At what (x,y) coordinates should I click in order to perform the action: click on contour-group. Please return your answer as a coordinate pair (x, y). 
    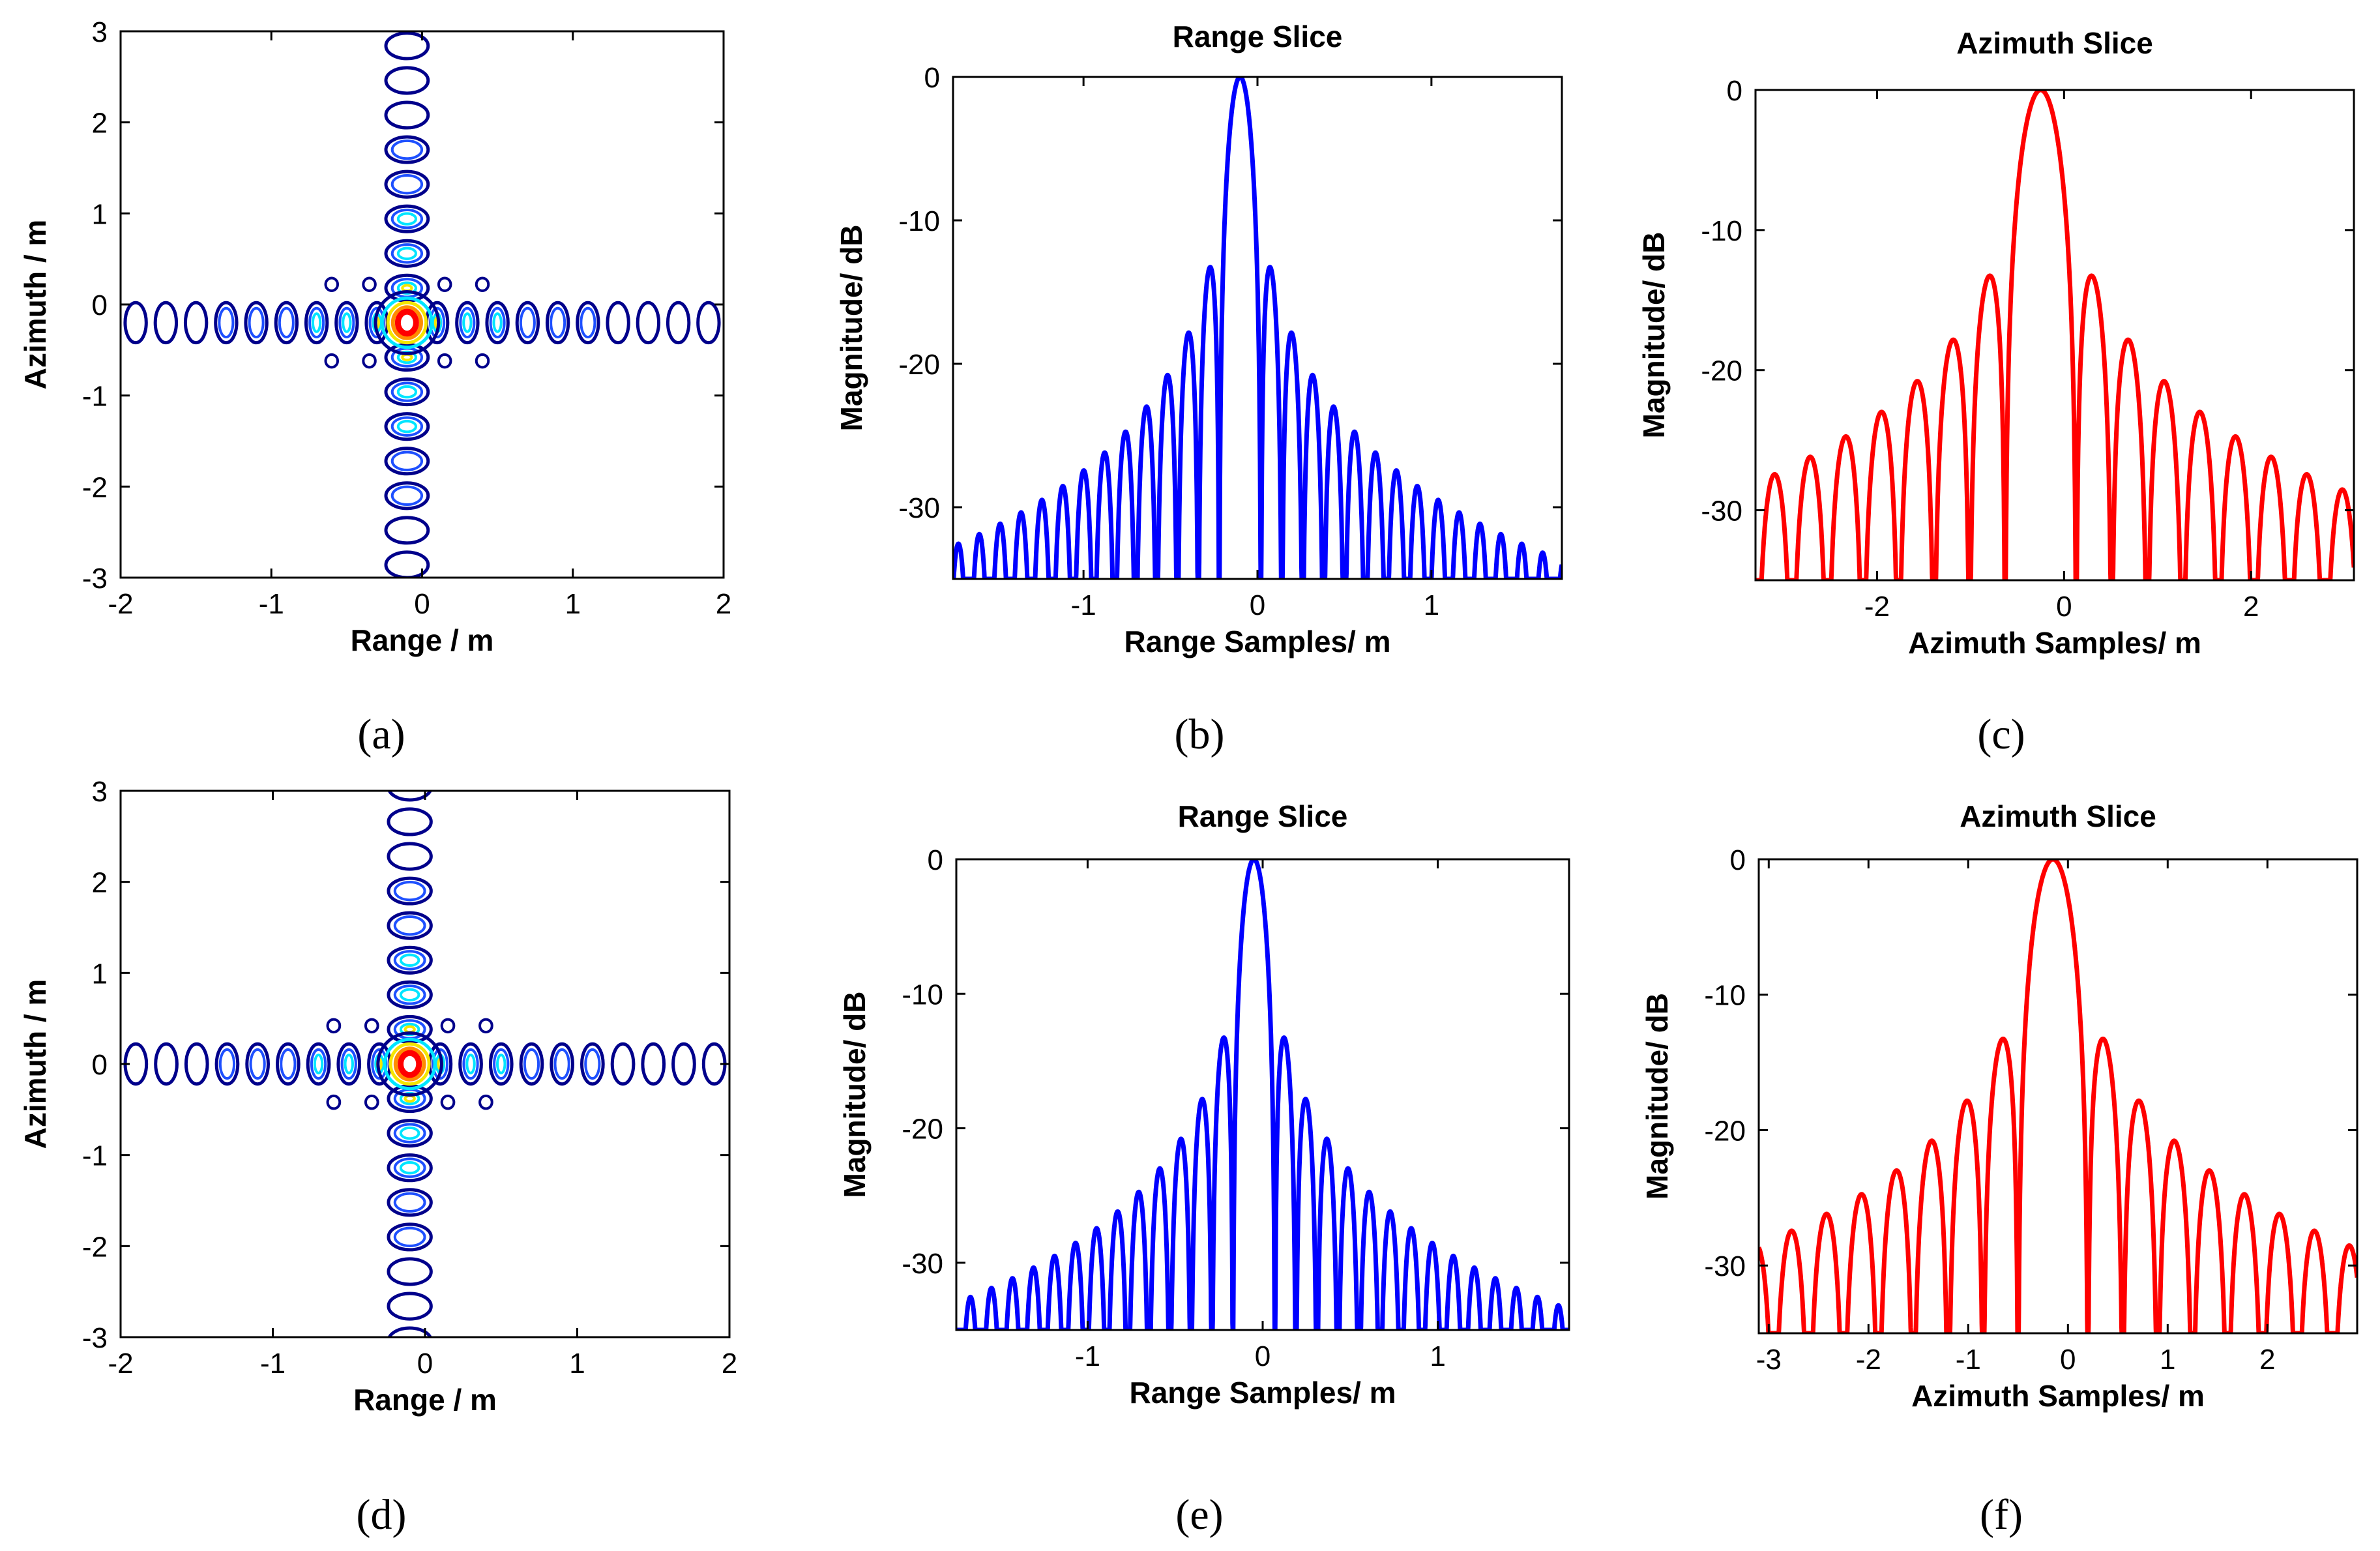
    Looking at the image, I should click on (439, 1064).